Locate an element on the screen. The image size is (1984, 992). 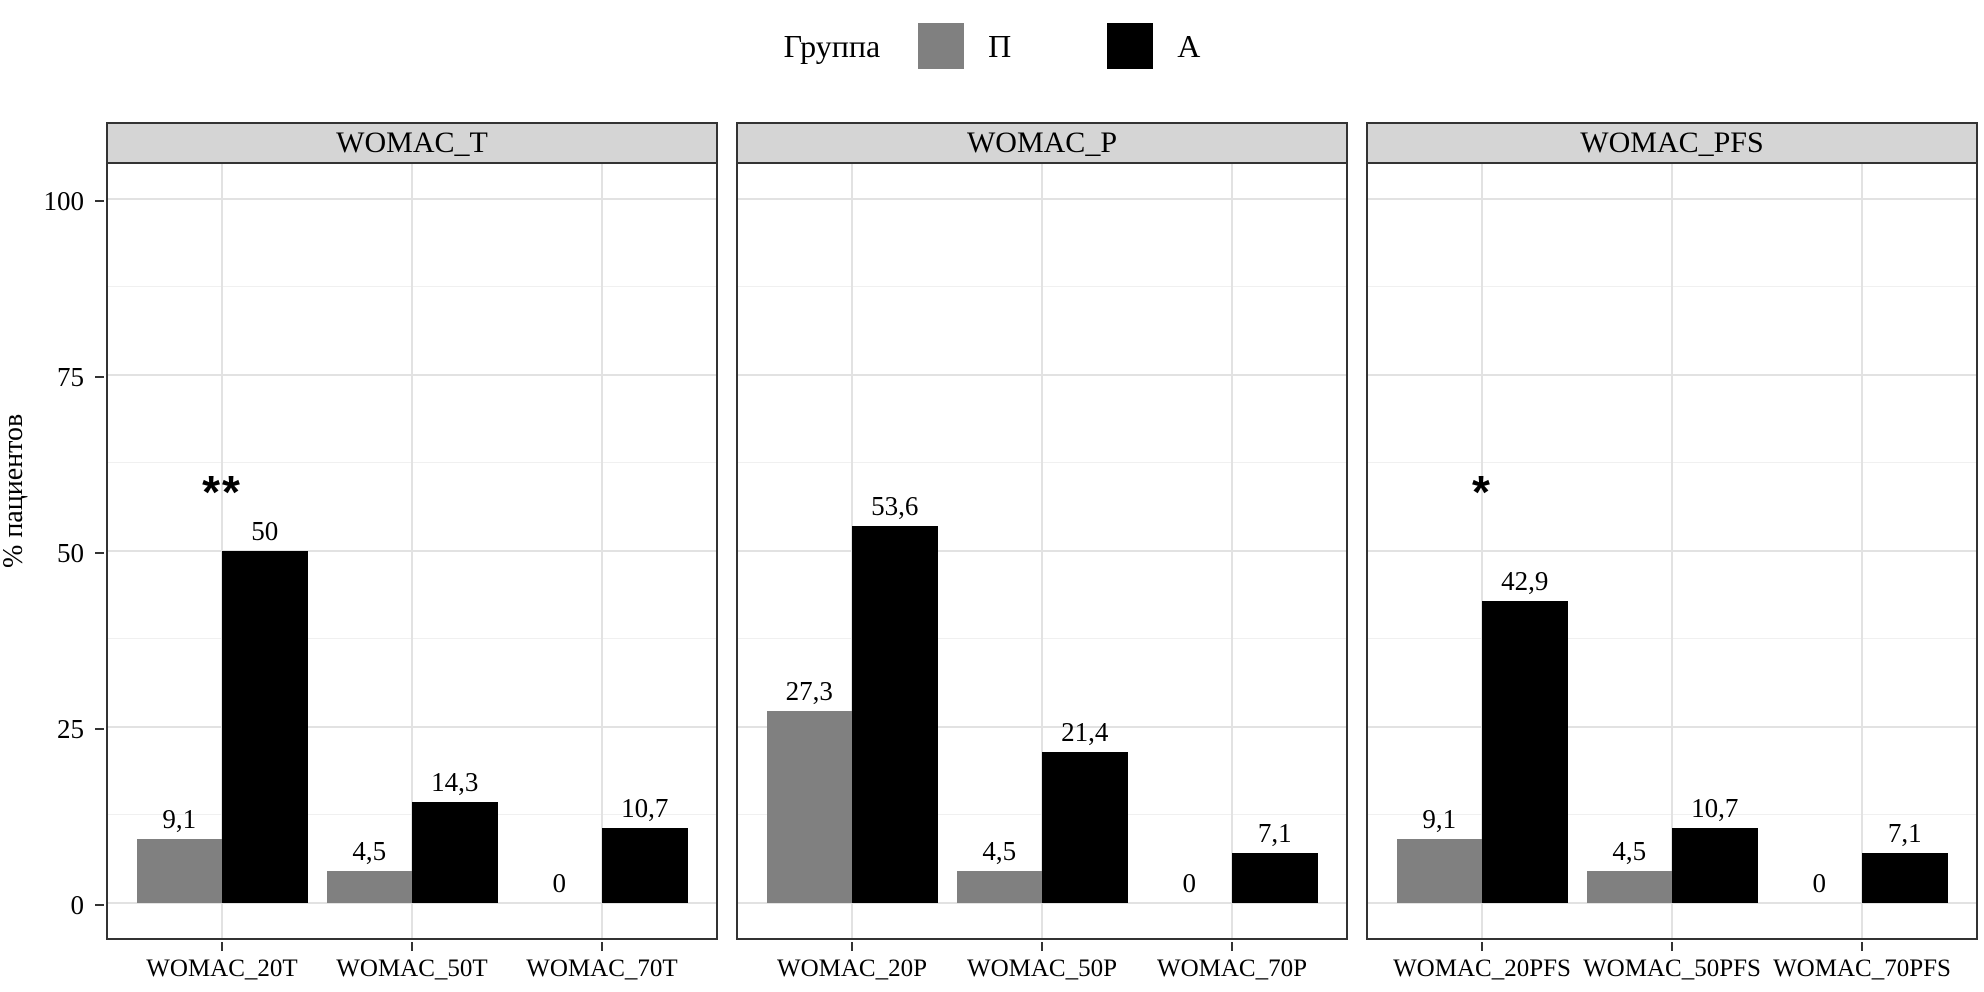
x-tick-label: WOMAC_20P is located at coordinates (852, 968).